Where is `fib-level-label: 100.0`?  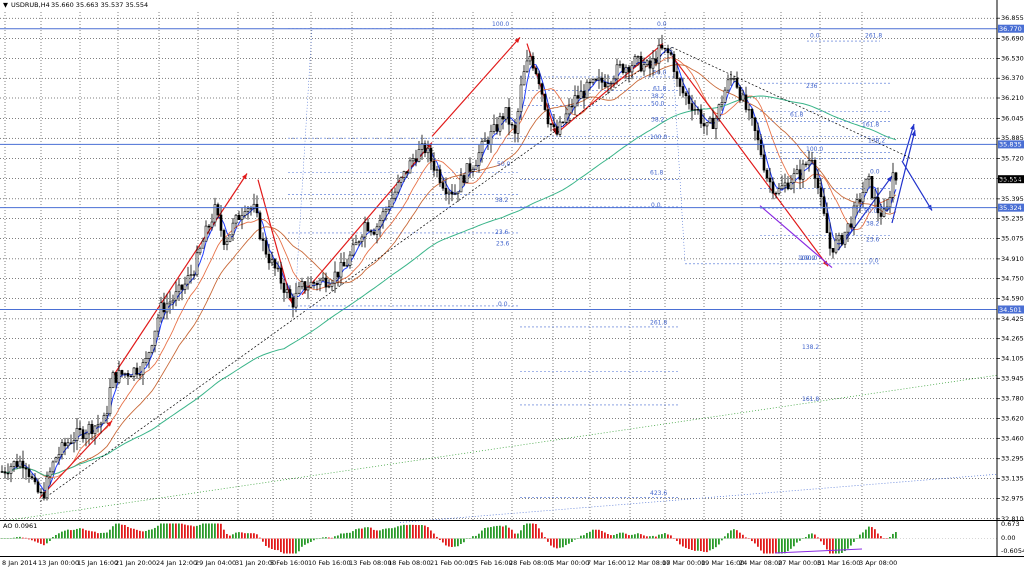 fib-level-label: 100.0 is located at coordinates (806, 258).